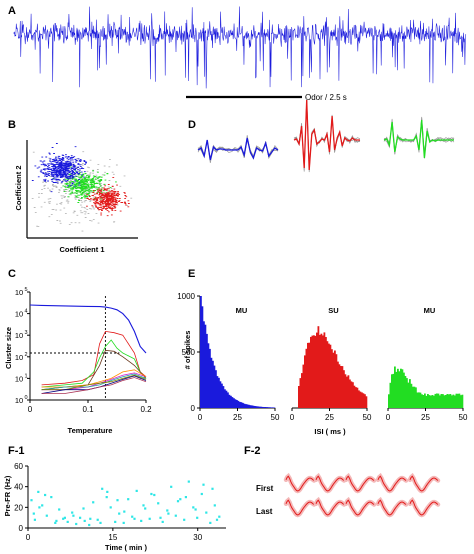 The height and width of the screenshot is (554, 474). Describe the element at coordinates (18, 487) in the screenshot. I see `f1-y-tick-label: 40` at that location.